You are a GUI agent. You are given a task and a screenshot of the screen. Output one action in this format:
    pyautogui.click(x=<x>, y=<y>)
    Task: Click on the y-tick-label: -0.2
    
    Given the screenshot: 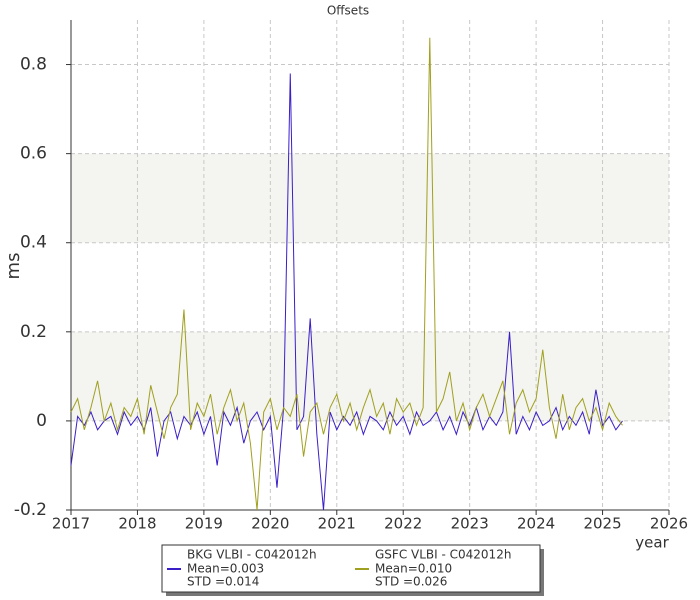 What is the action you would take?
    pyautogui.click(x=30, y=510)
    